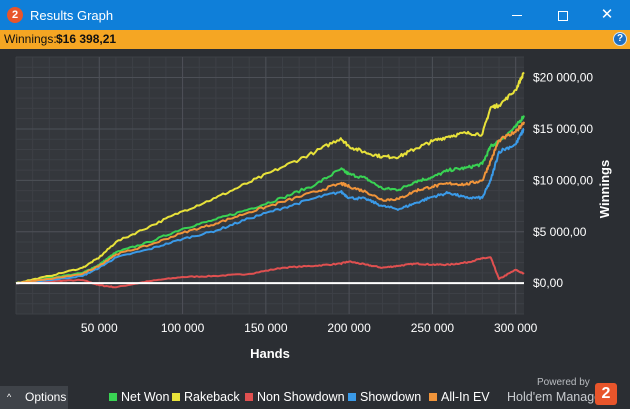 This screenshot has height=409, width=630. I want to click on app-logo-icon: 2, so click(15, 15).